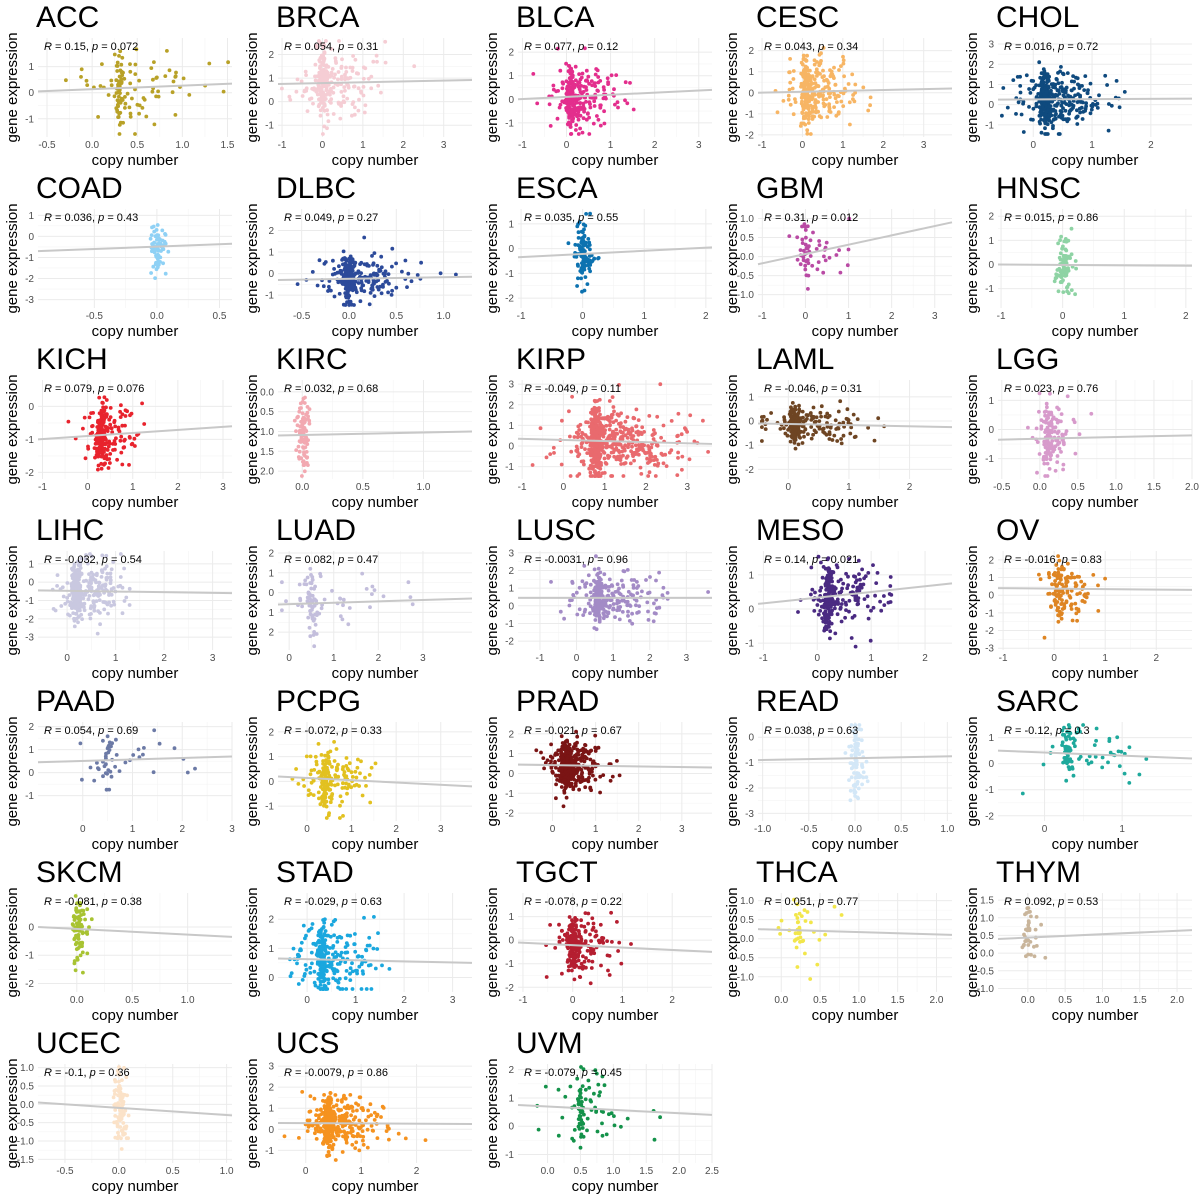 The width and height of the screenshot is (1200, 1200). Describe the element at coordinates (271, 231) in the screenshot. I see `y-tick-label: 2` at that location.